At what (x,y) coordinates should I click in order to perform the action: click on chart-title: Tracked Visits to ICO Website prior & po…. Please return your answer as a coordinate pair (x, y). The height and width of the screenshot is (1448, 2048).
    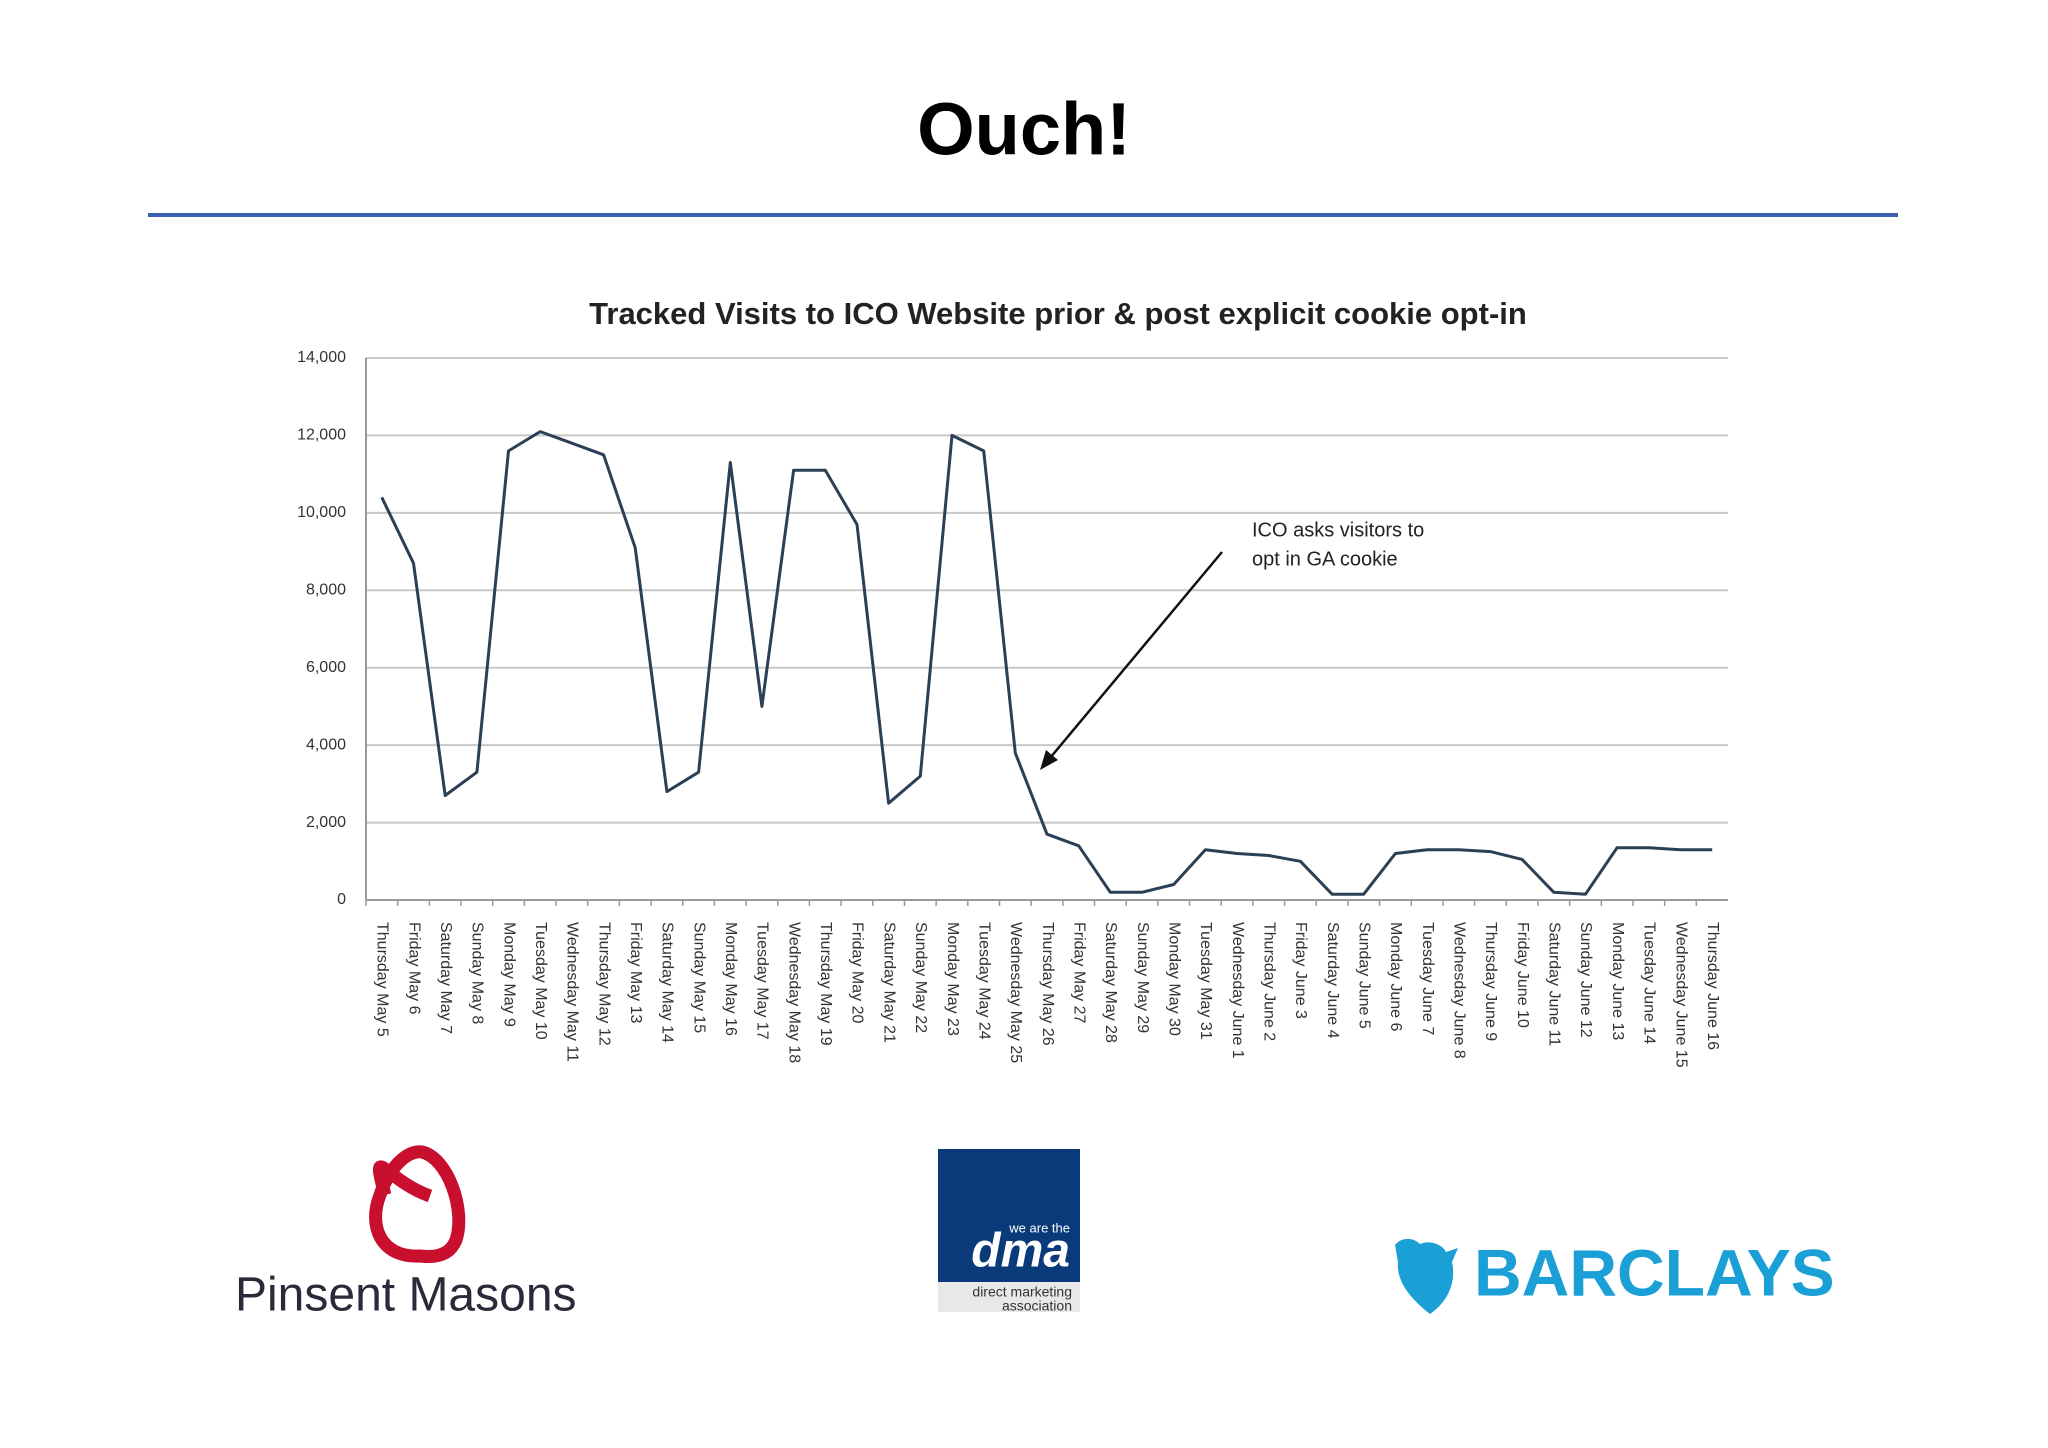
    Looking at the image, I should click on (1058, 313).